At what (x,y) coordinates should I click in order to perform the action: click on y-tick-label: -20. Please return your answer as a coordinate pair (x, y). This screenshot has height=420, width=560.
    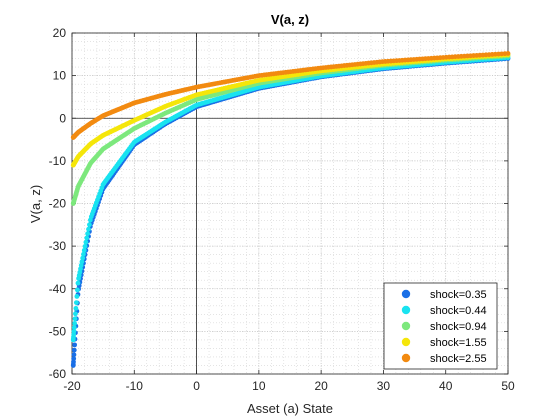
    Looking at the image, I should click on (58, 204).